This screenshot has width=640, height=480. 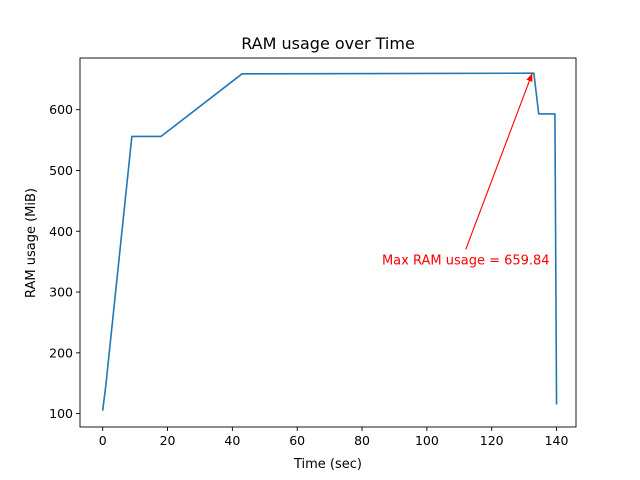 I want to click on y-tick-label: 100, so click(x=61, y=413).